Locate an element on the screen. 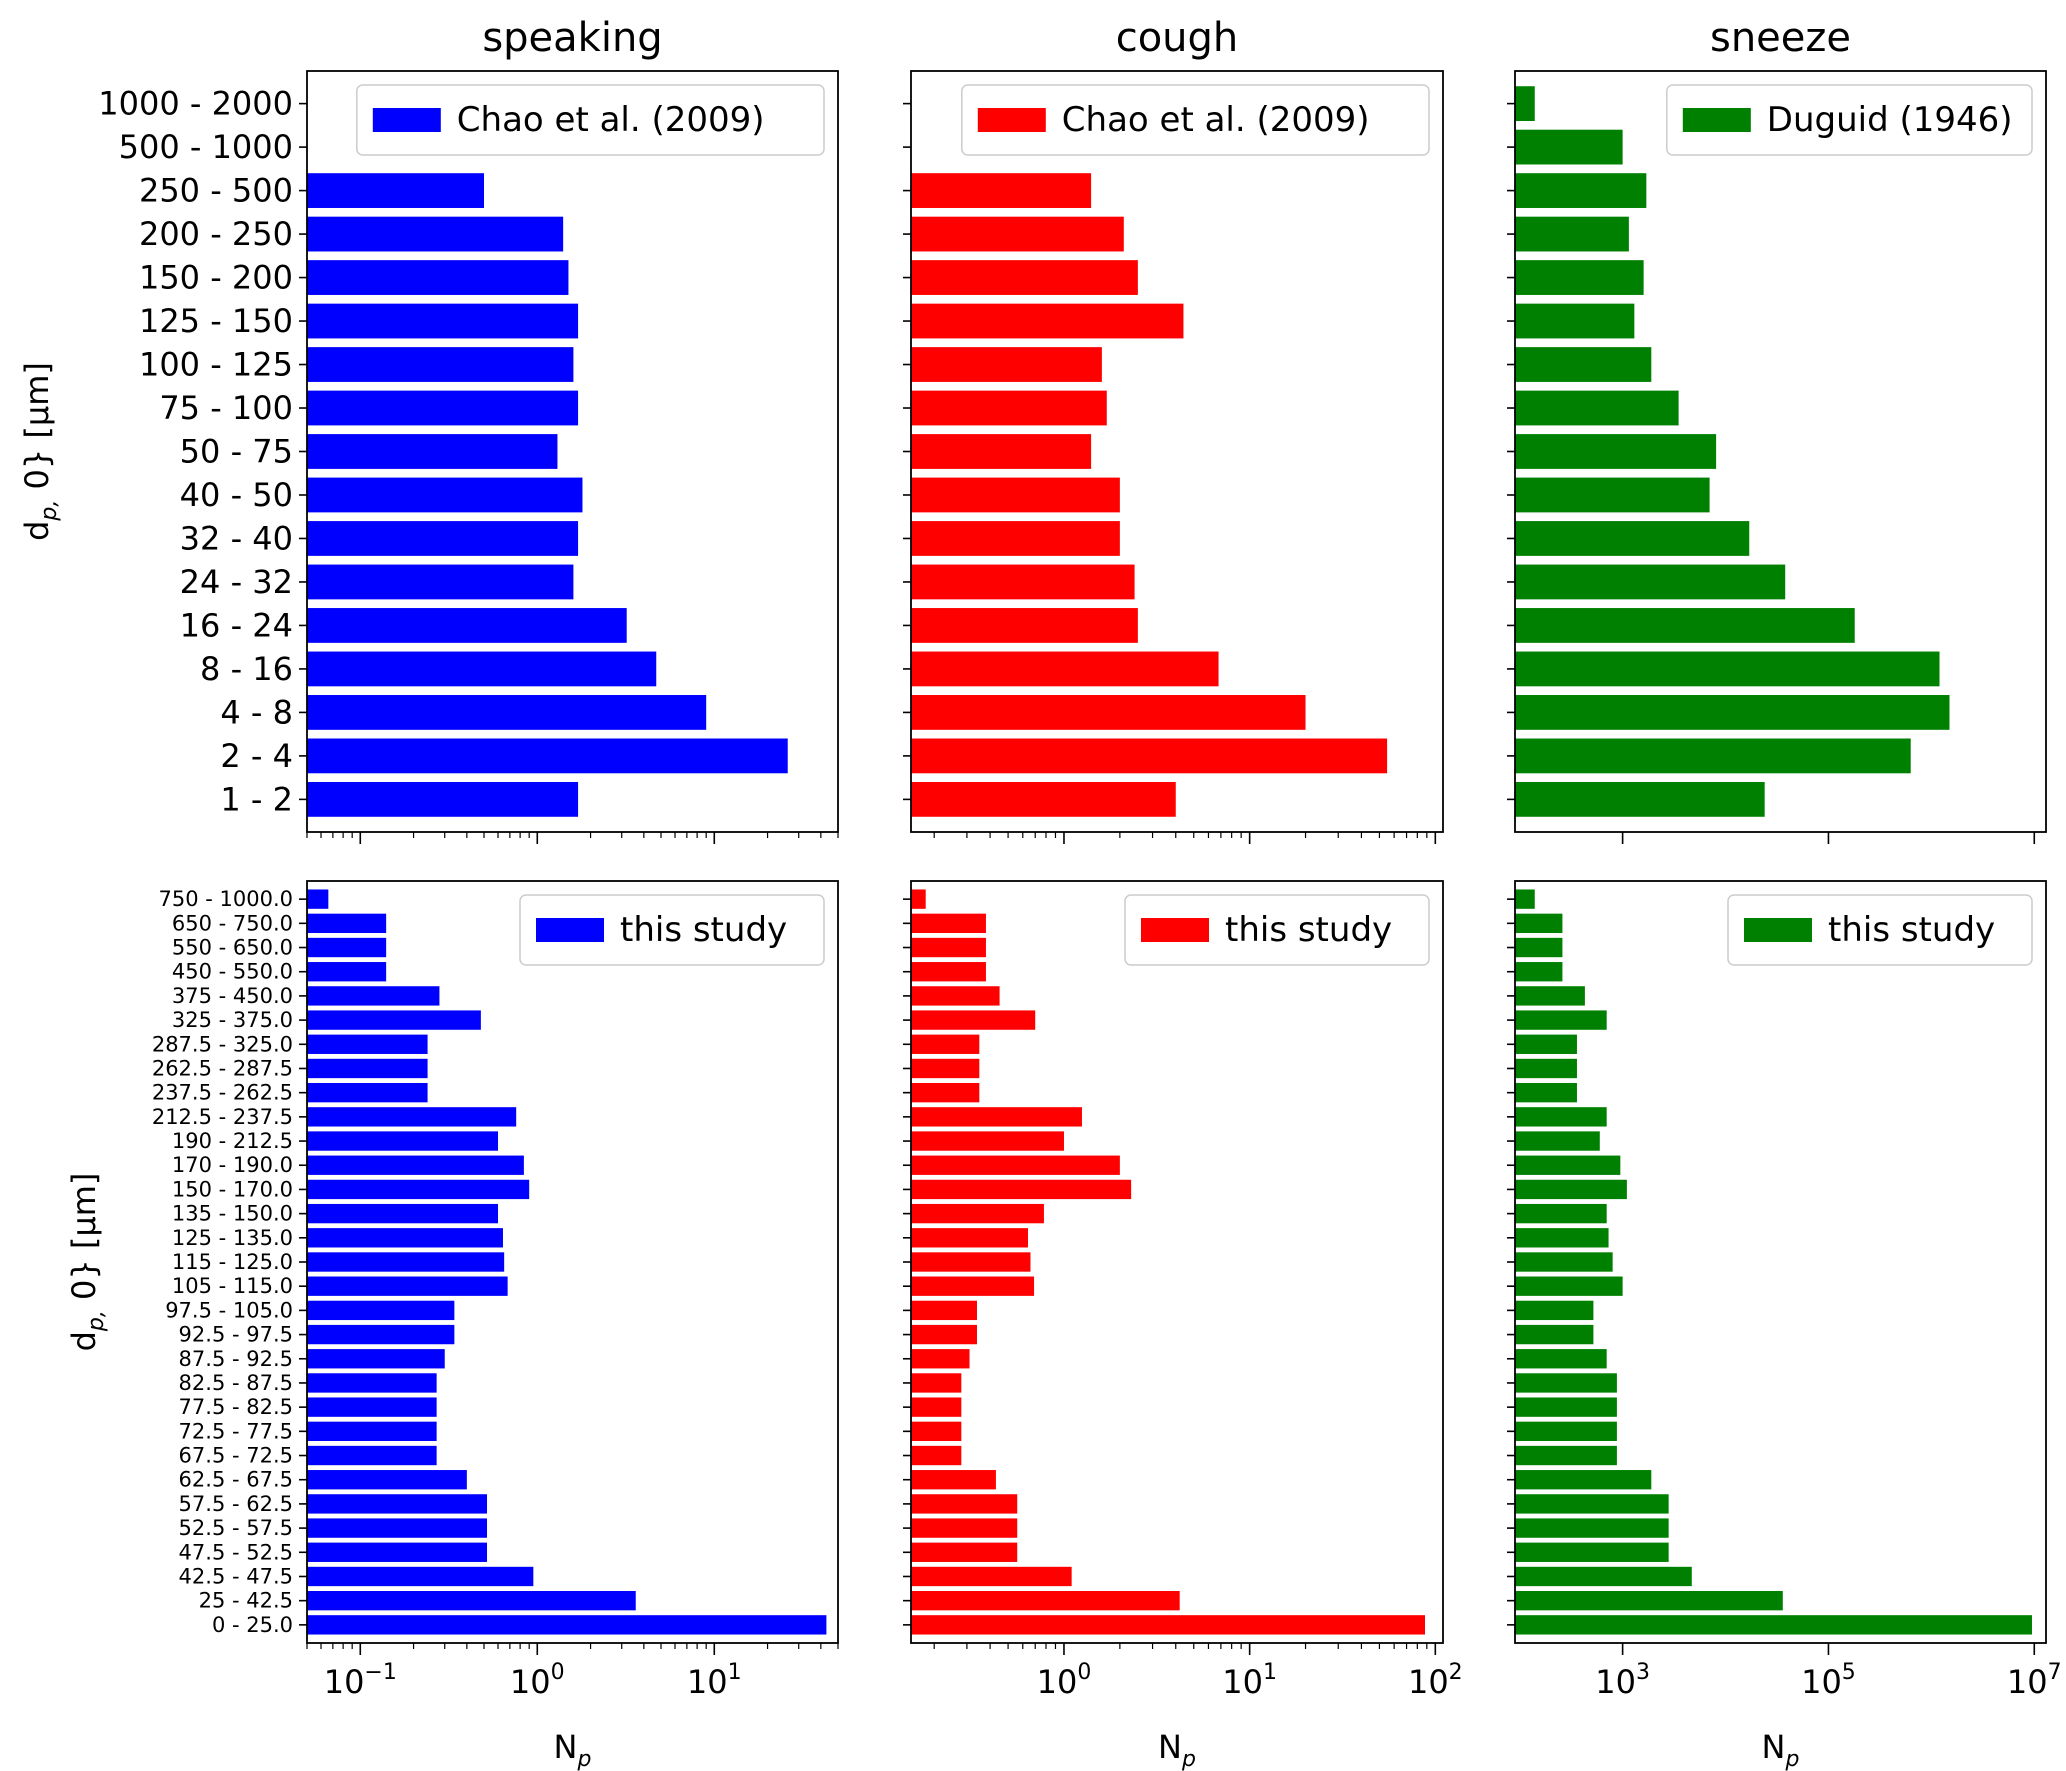  y-tick-label: 8 - 16 is located at coordinates (246, 669).